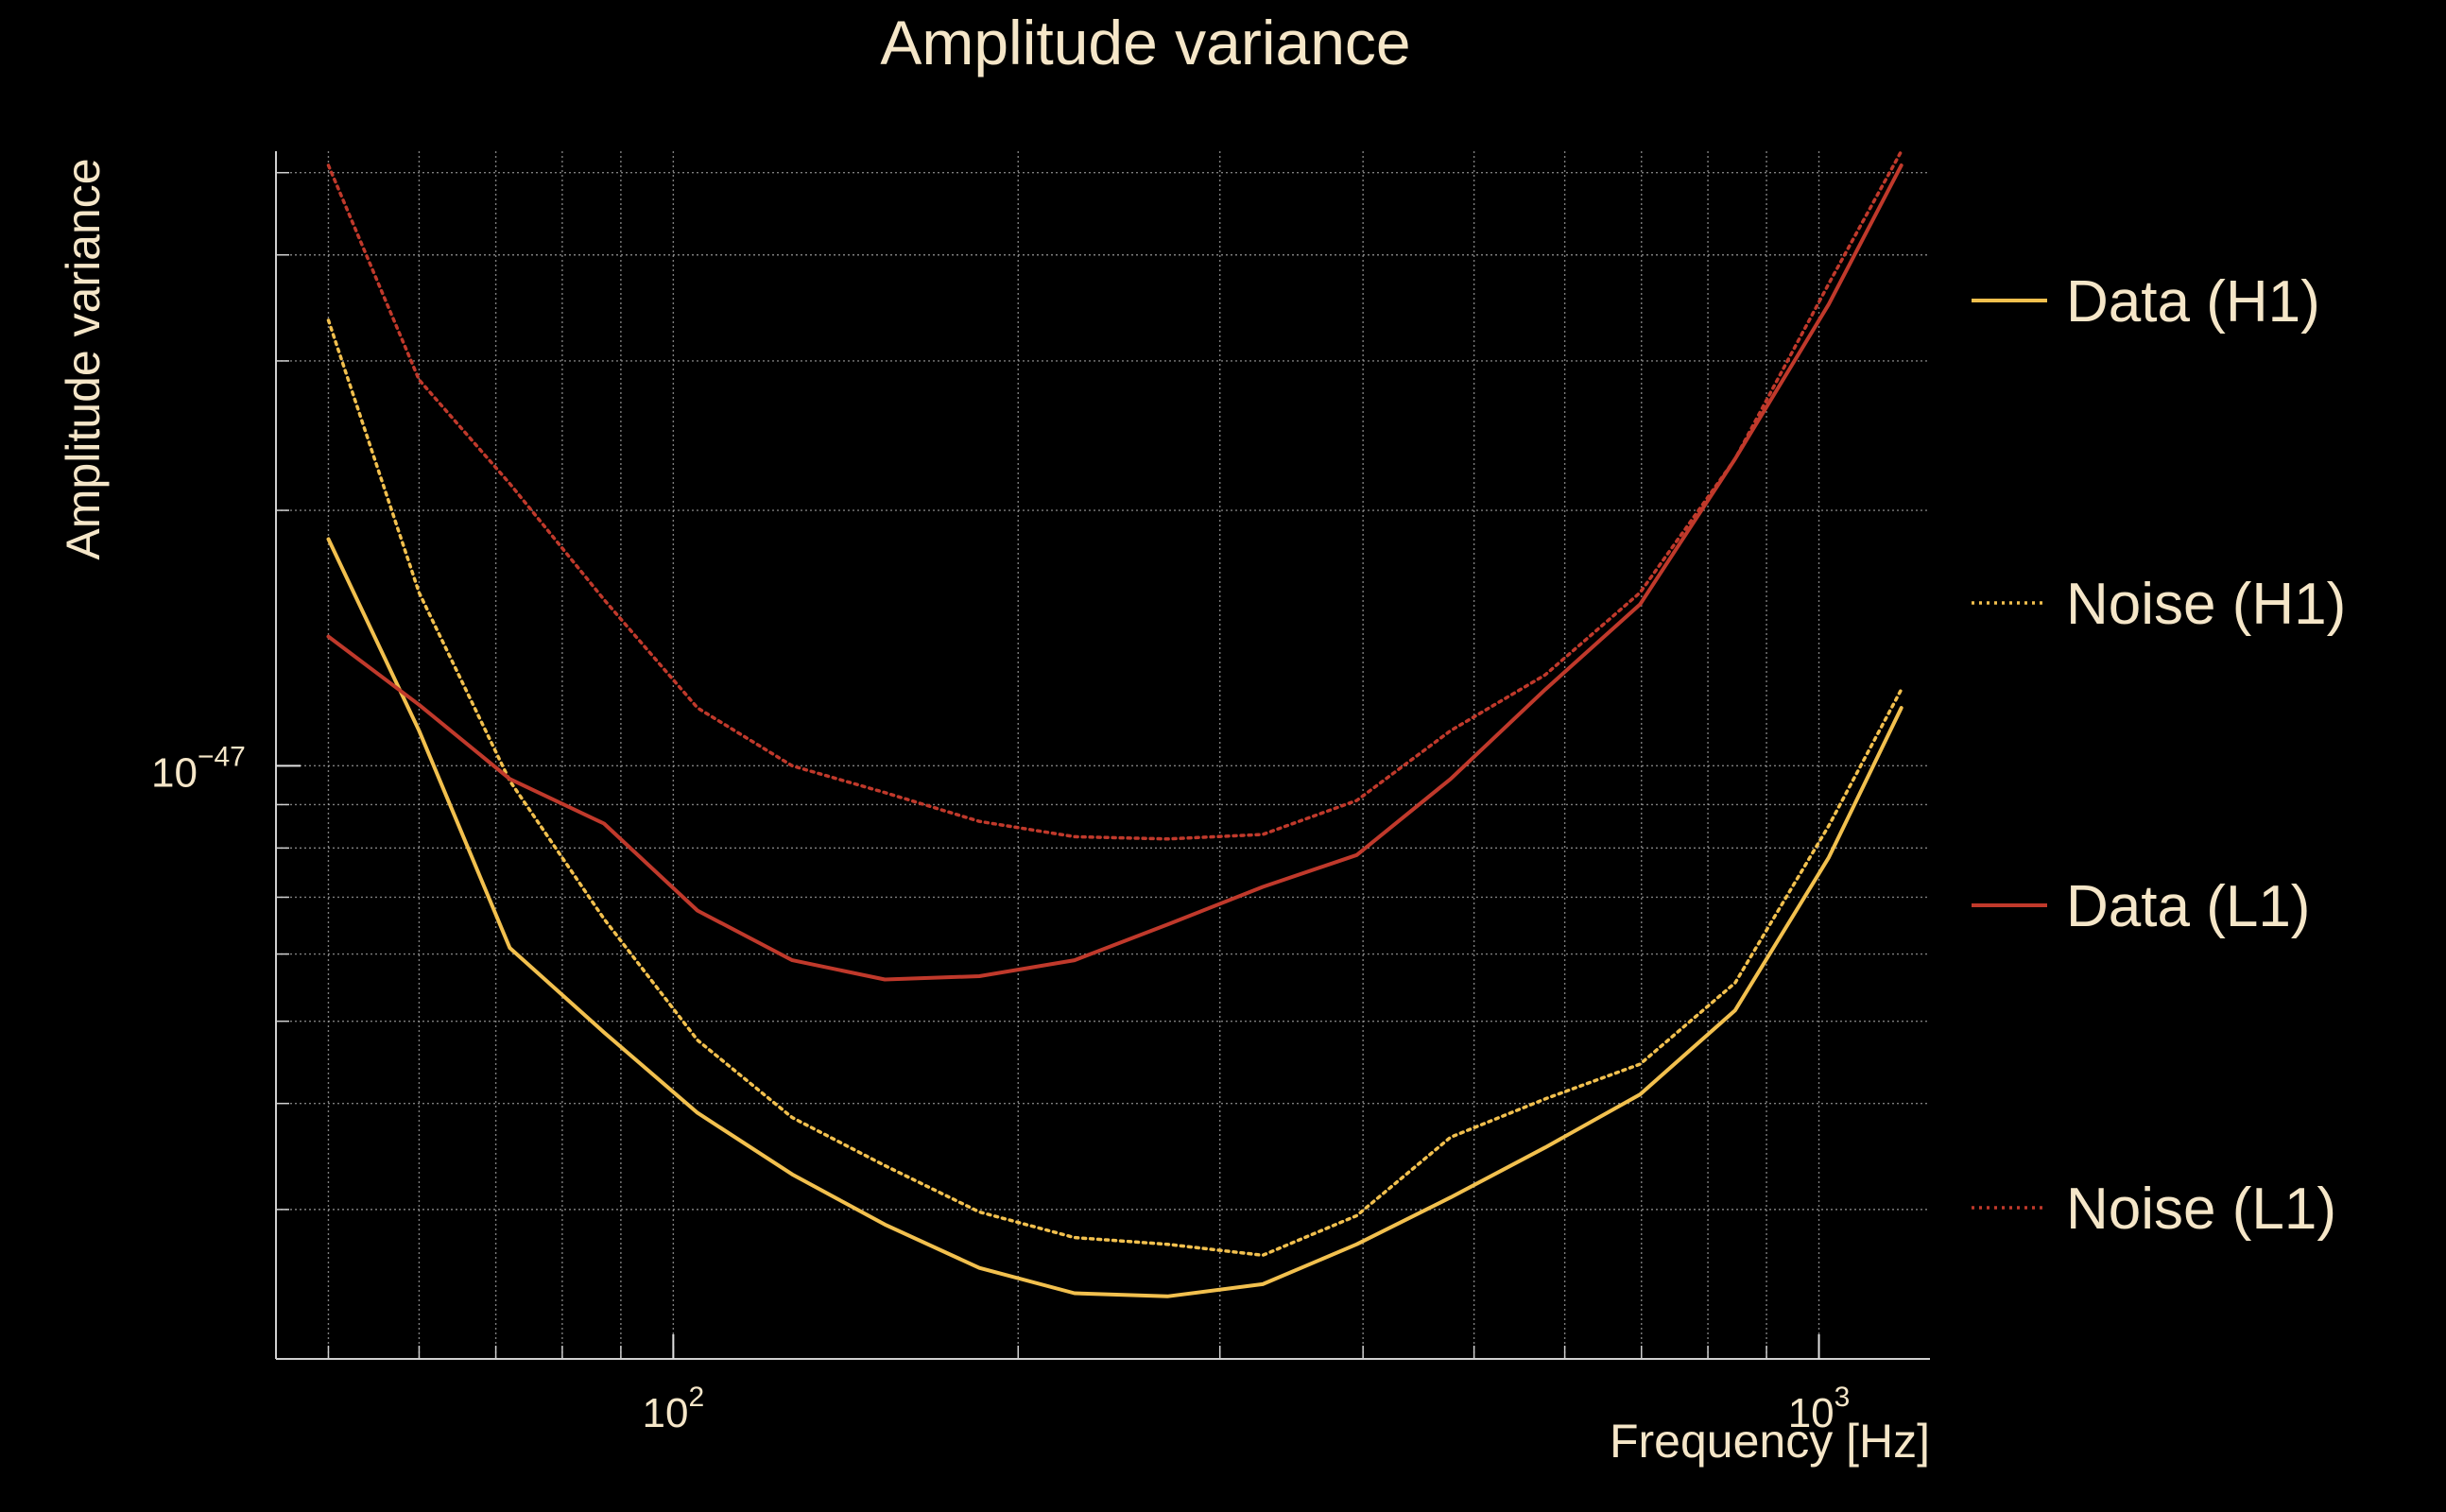  I want to click on chart-title: Amplitude variance, so click(1145, 42).